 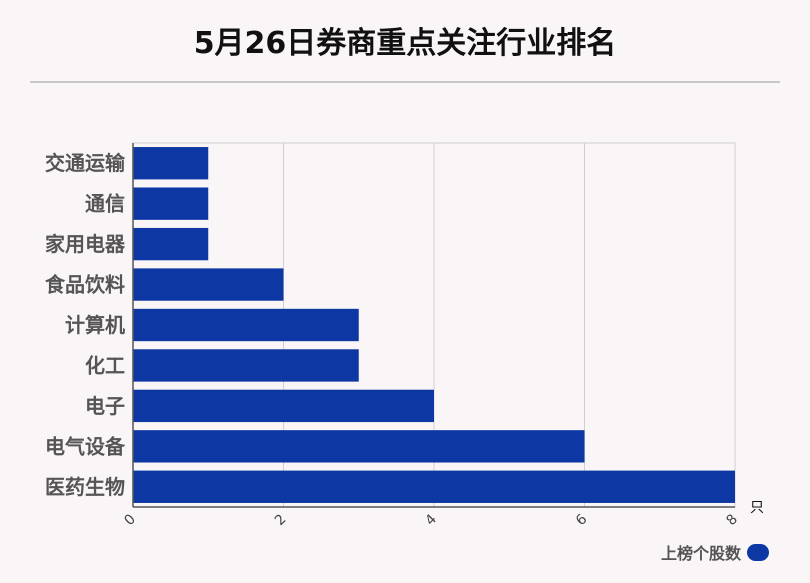 I want to click on category-label-6: 电子, so click(x=105, y=406).